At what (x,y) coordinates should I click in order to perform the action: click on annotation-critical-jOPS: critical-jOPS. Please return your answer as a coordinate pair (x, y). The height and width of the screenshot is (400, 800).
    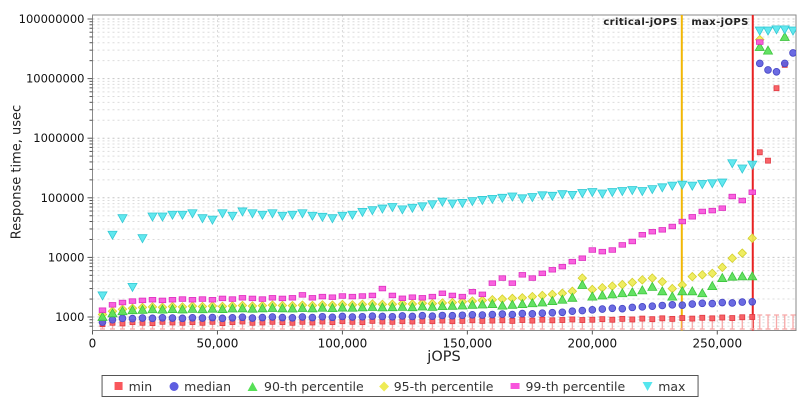
    Looking at the image, I should click on (643, 173).